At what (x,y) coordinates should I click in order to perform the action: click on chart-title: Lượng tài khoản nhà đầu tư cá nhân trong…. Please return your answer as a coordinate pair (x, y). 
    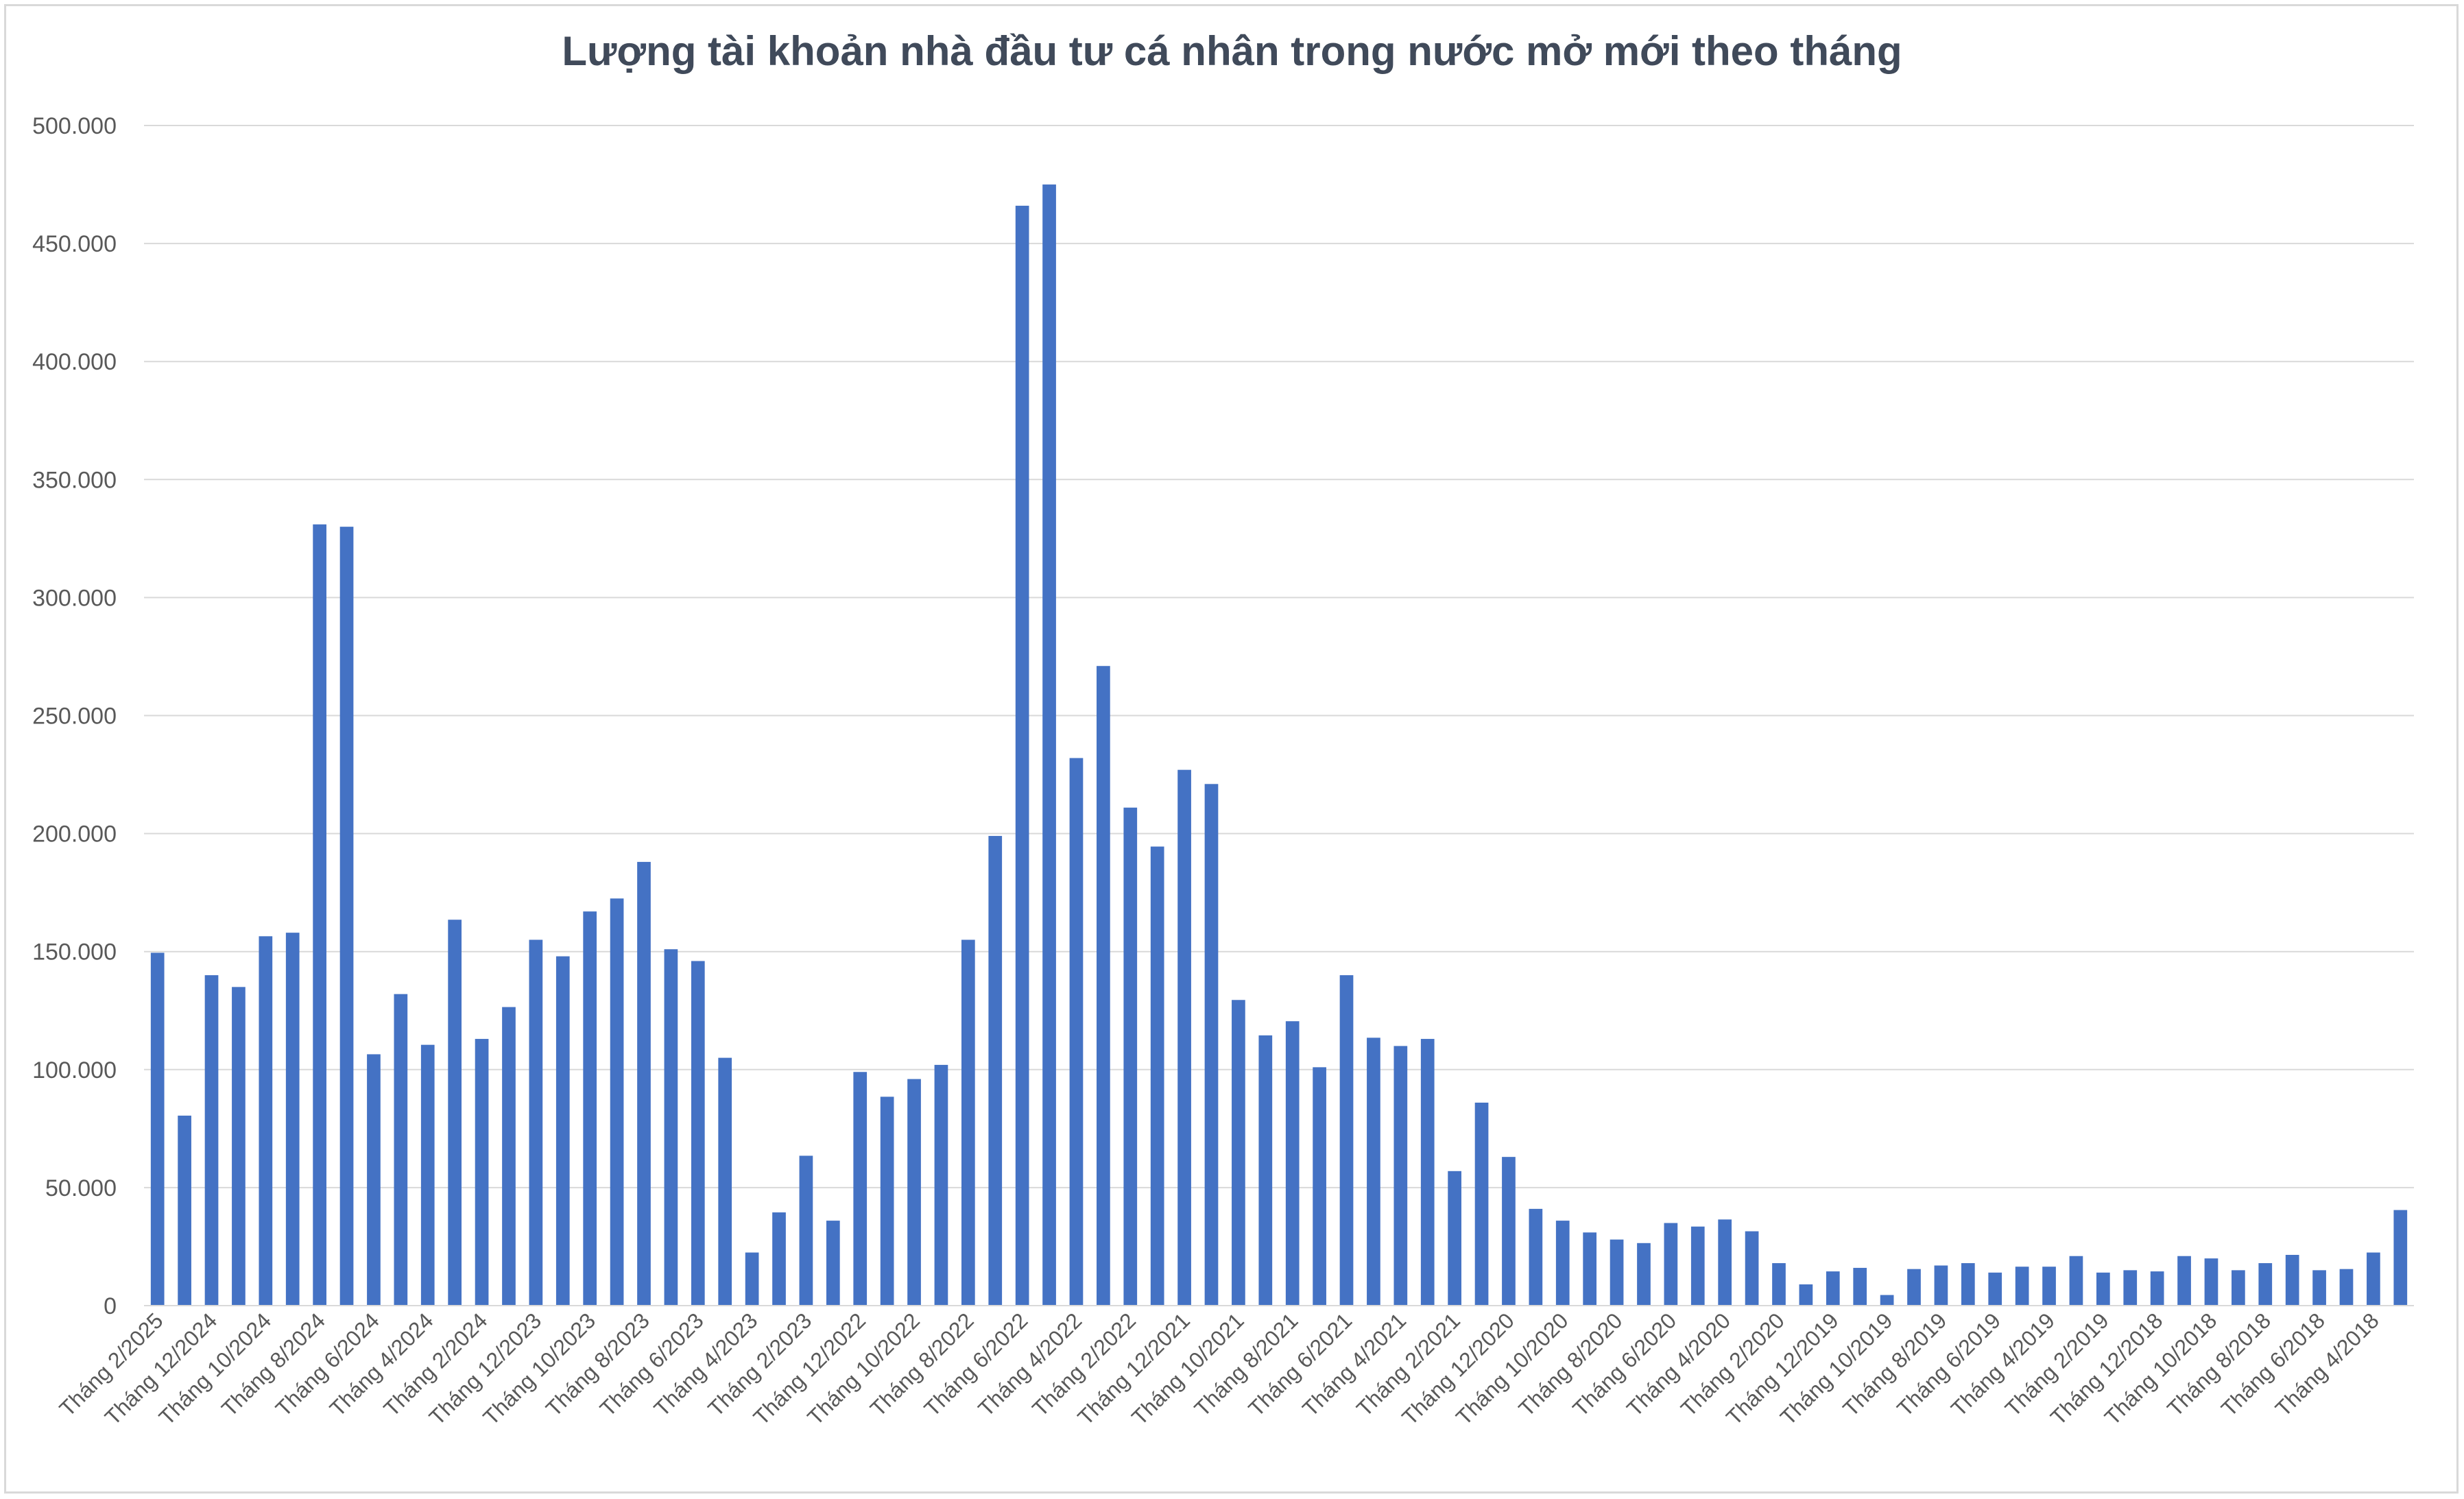
    Looking at the image, I should click on (1232, 51).